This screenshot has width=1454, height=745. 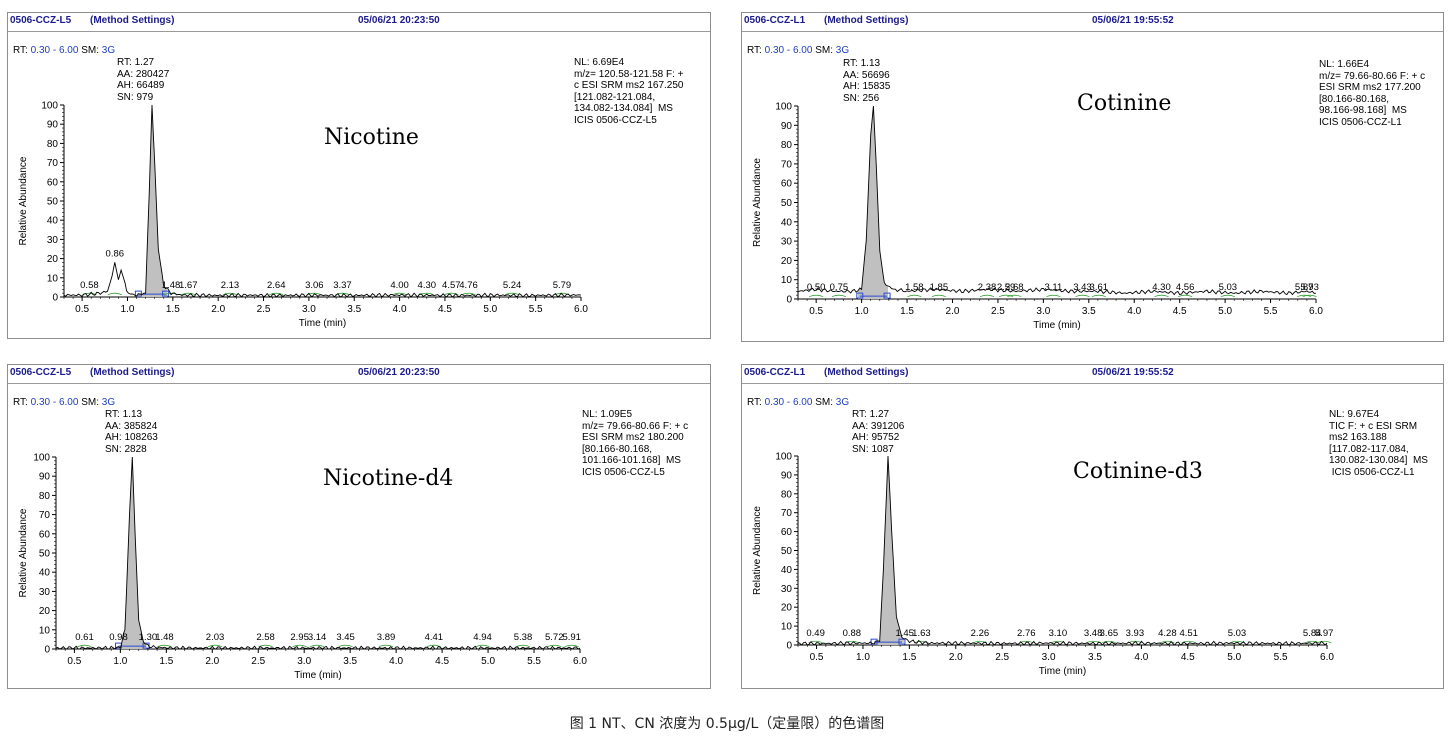 What do you see at coordinates (74, 661) in the screenshot?
I see `x-tick-label: 0.5` at bounding box center [74, 661].